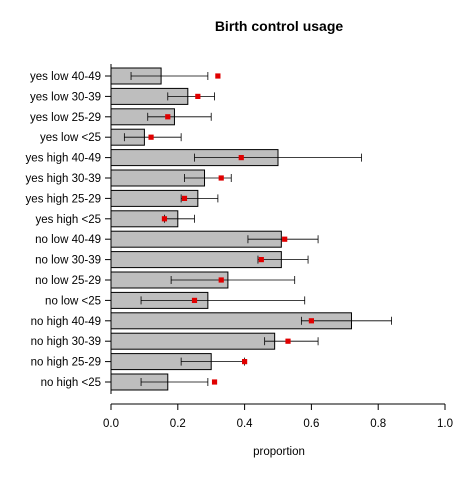 The width and height of the screenshot is (474, 479). I want to click on x-tick-label: 0.4, so click(245, 424).